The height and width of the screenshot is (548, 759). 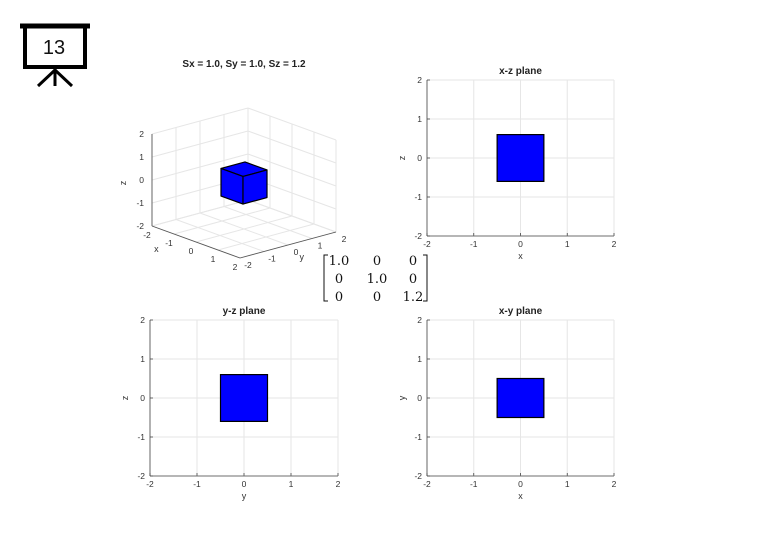 What do you see at coordinates (325, 278) in the screenshot?
I see `matrix-bracket-left` at bounding box center [325, 278].